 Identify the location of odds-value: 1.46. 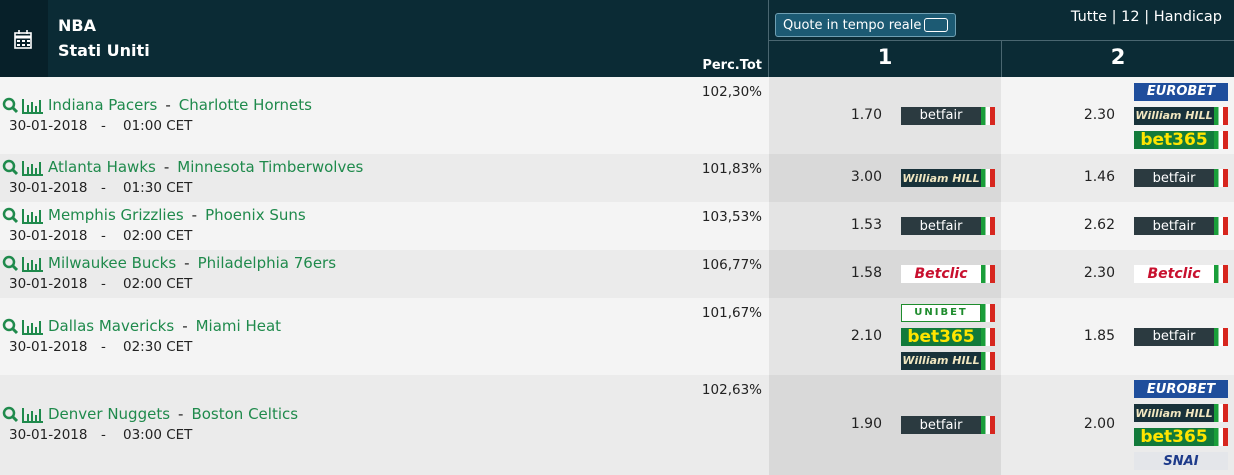
(1099, 177).